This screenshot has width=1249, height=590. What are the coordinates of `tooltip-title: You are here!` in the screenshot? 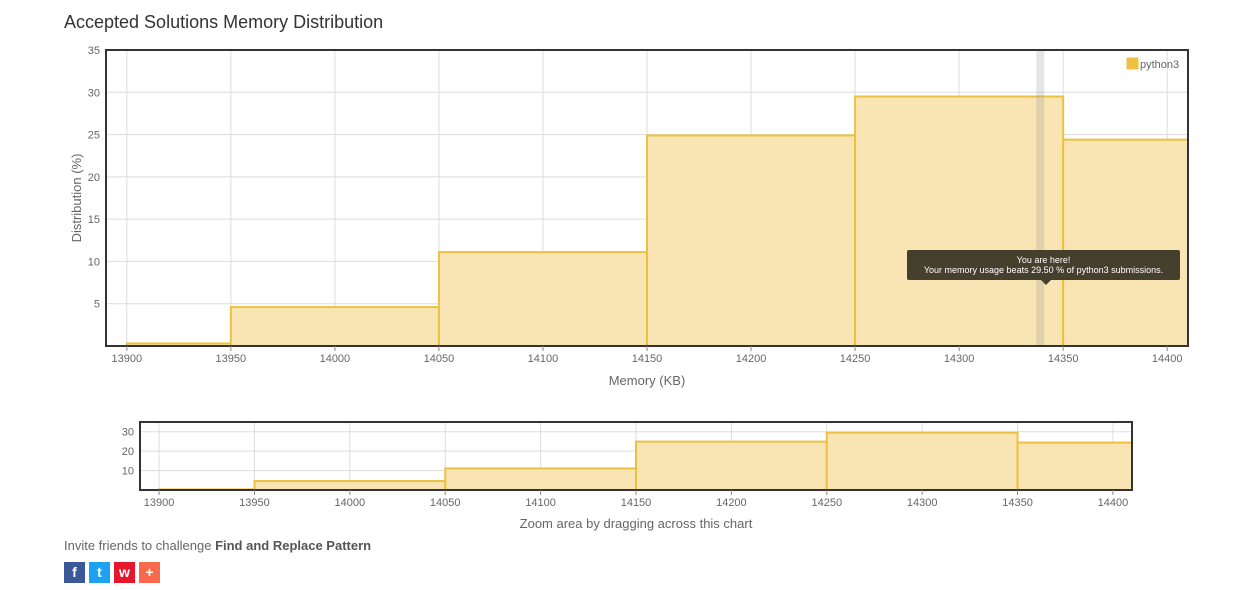 It's located at (1043, 260).